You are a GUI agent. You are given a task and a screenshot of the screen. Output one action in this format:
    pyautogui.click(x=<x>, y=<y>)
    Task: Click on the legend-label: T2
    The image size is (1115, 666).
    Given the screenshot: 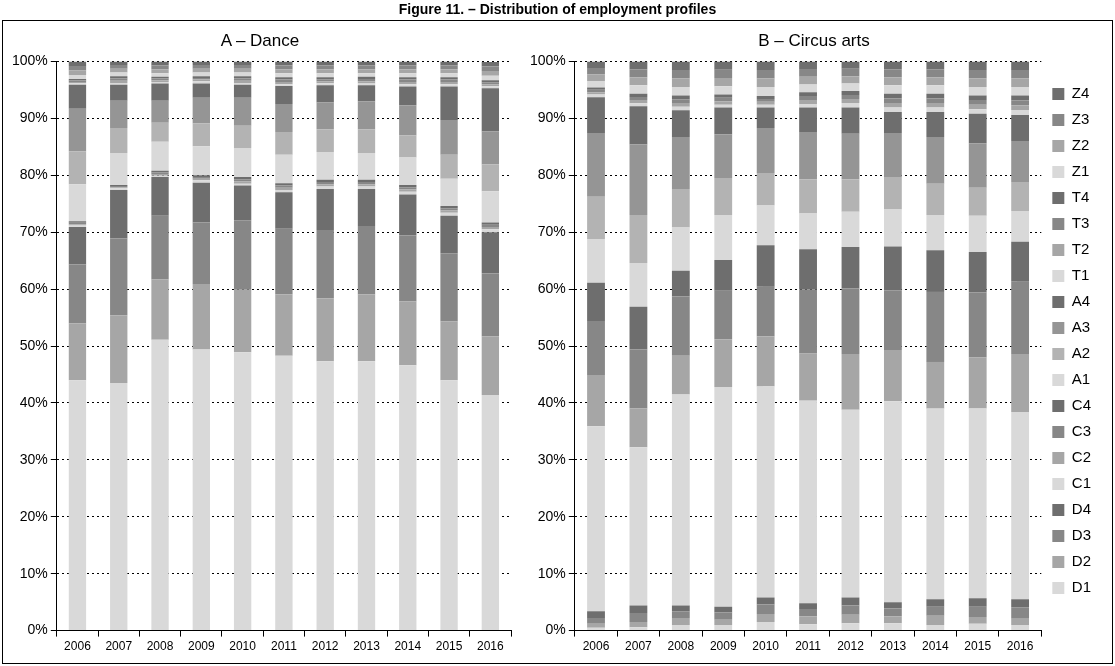 What is the action you would take?
    pyautogui.click(x=1080, y=249)
    